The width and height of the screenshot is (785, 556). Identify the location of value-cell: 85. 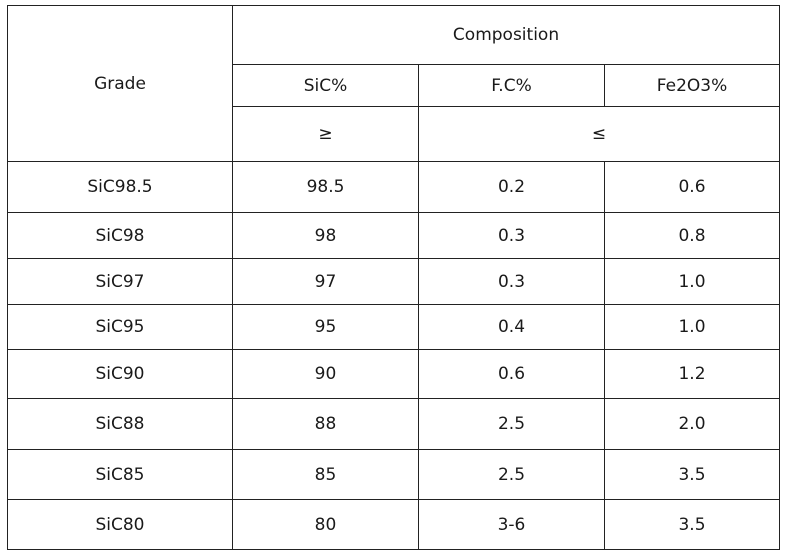
(325, 474).